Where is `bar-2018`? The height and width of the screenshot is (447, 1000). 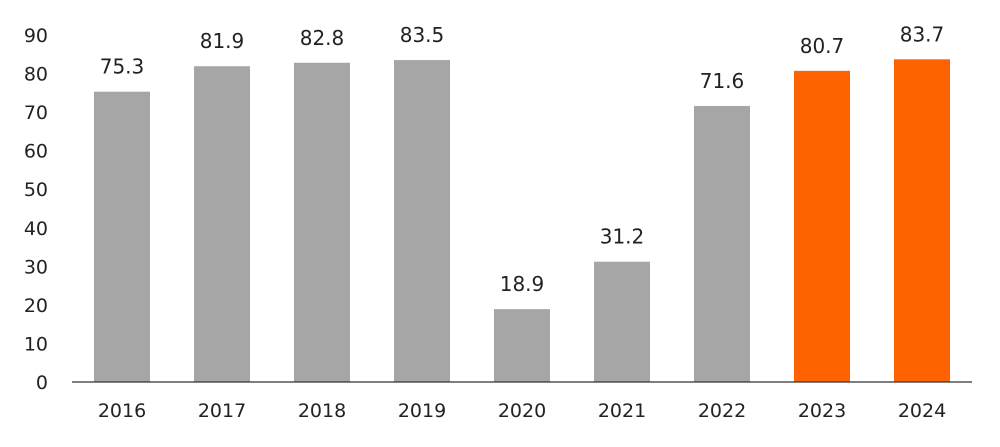 bar-2018 is located at coordinates (322, 222).